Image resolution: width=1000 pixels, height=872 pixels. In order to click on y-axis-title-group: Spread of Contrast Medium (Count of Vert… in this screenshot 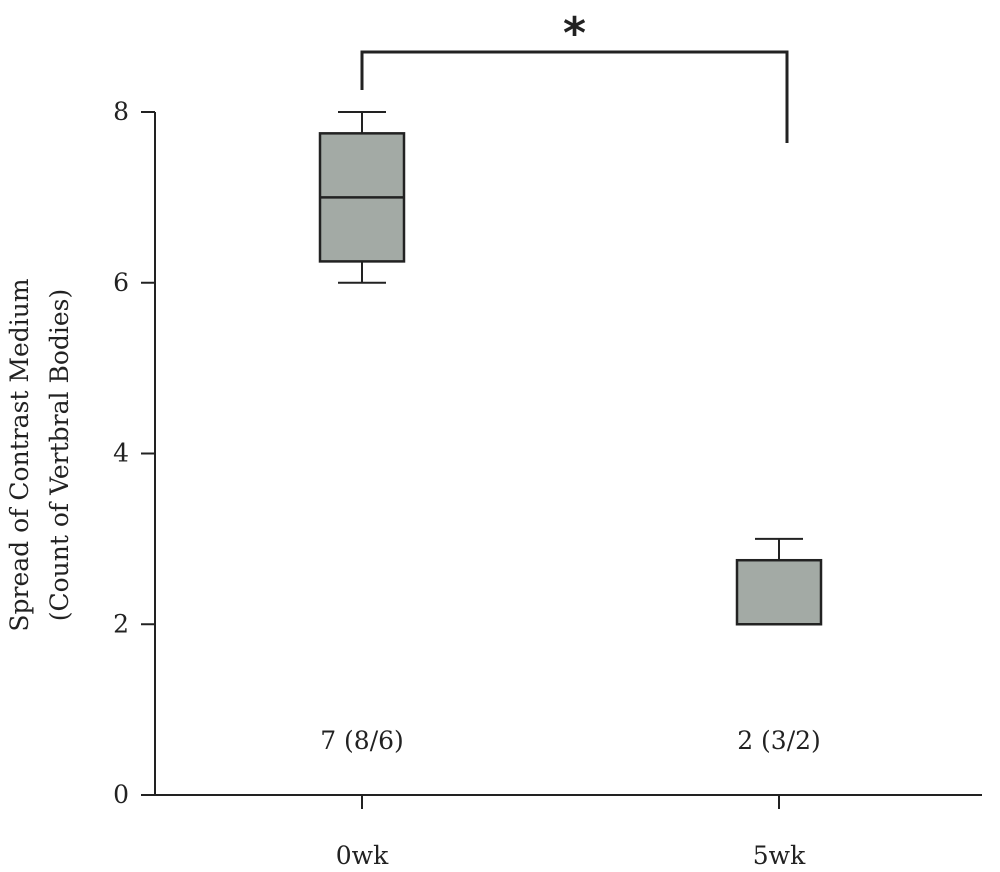, I will do `click(39, 454)`.